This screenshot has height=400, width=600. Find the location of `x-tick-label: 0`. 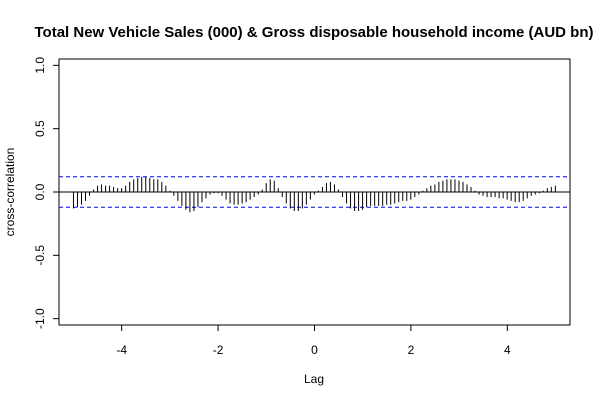

x-tick-label: 0 is located at coordinates (314, 350).